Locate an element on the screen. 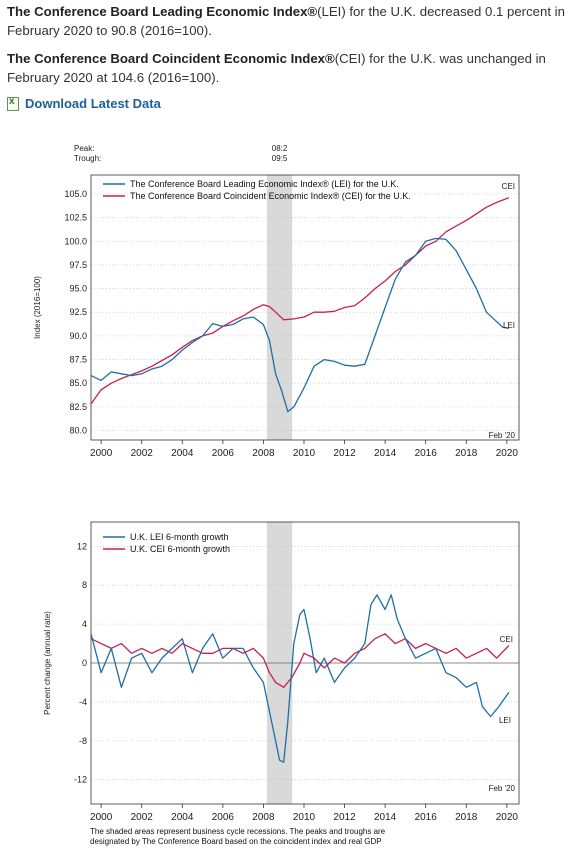 The width and height of the screenshot is (574, 855). y-axis-label: Percent change (annual rate) is located at coordinates (47, 663).